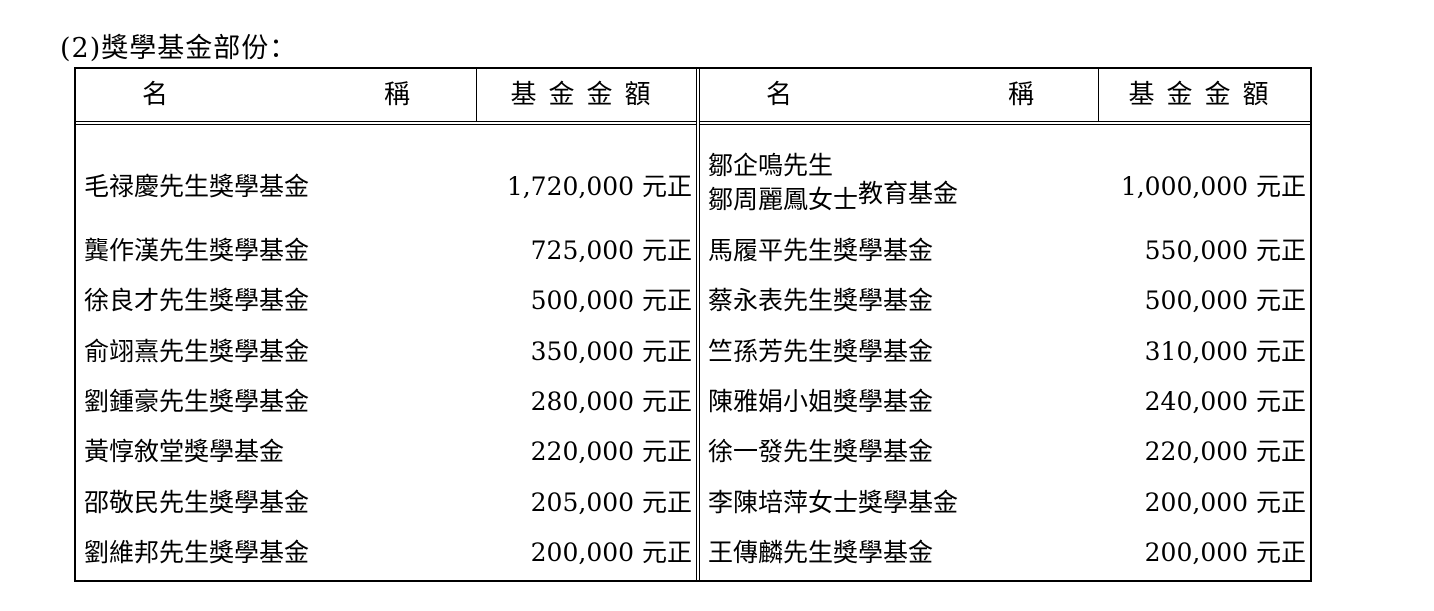 This screenshot has width=1434, height=611. Describe the element at coordinates (386, 187) in the screenshot. I see `table-row: 毛禄慶先生獎學基金 1,720,000 元正` at that location.